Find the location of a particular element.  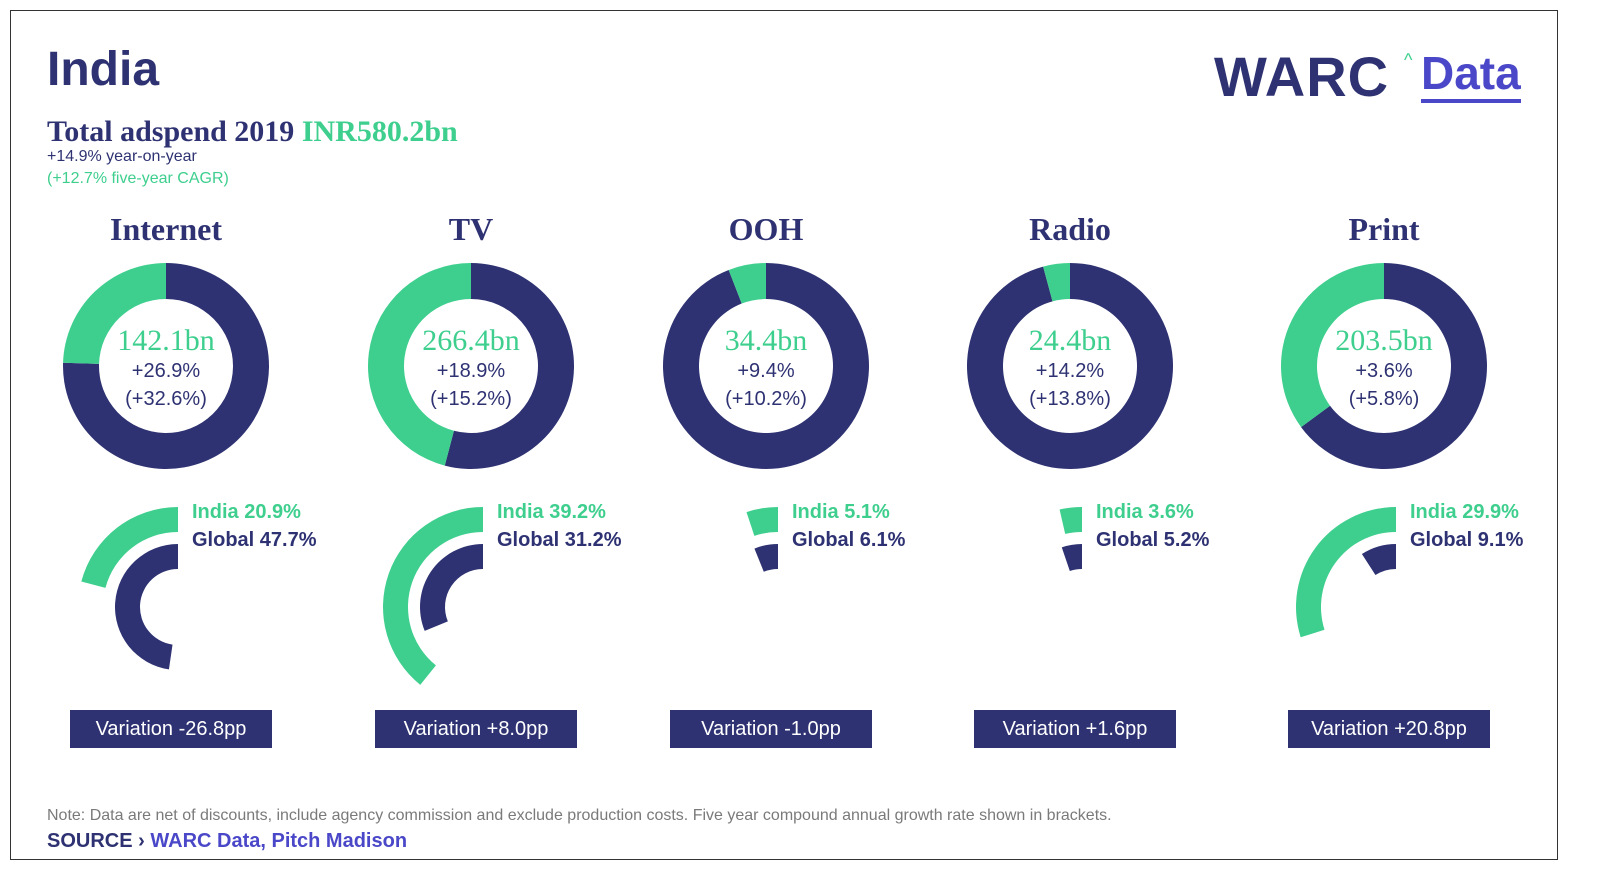

logo-data-text: Data is located at coordinates (1471, 75).